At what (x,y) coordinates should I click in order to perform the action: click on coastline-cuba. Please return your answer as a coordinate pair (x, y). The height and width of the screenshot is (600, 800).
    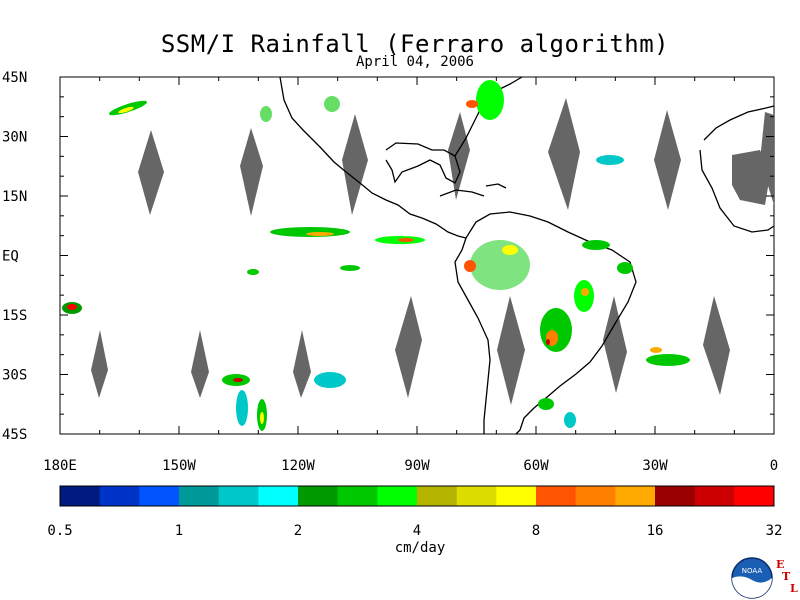
    Looking at the image, I should click on (462, 193).